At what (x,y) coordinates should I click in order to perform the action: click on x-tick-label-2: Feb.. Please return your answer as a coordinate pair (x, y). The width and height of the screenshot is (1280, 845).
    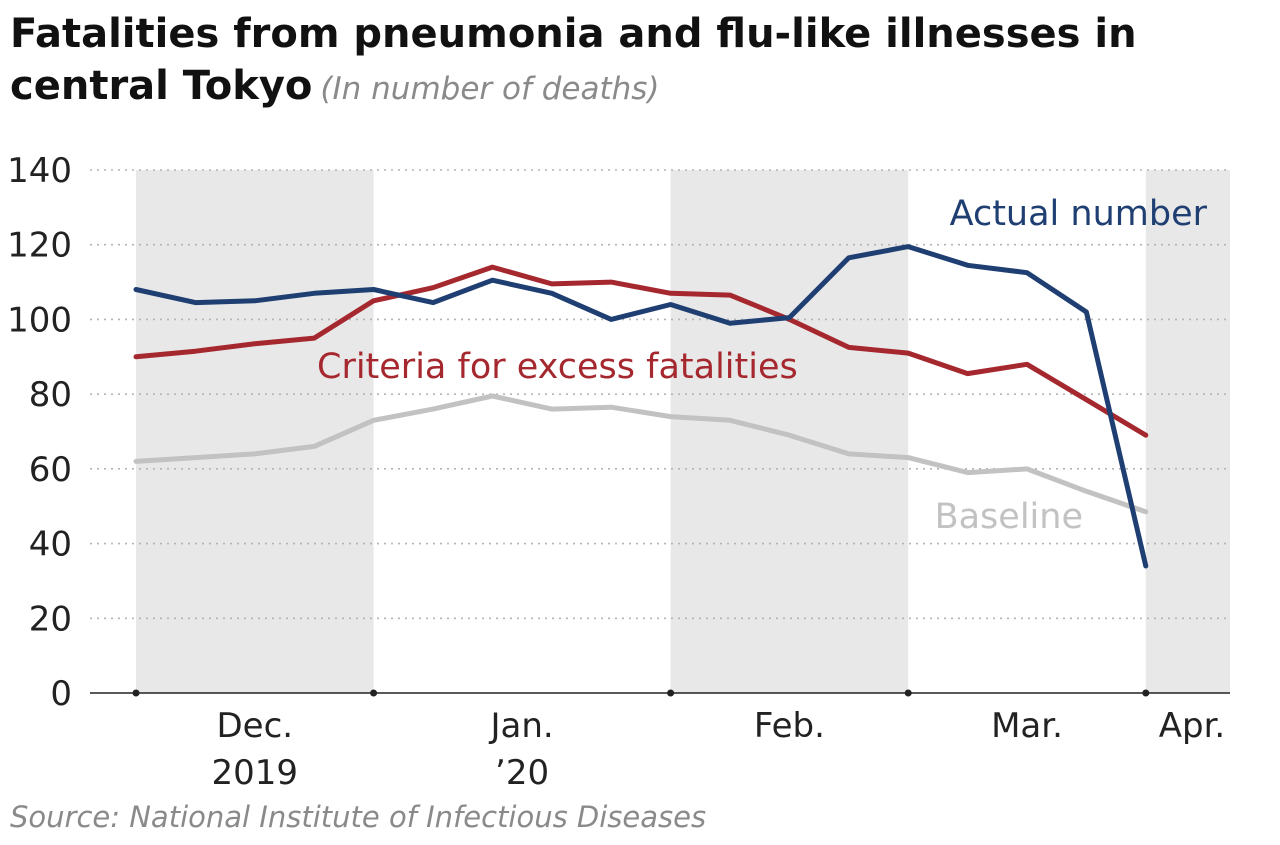
    Looking at the image, I should click on (789, 726).